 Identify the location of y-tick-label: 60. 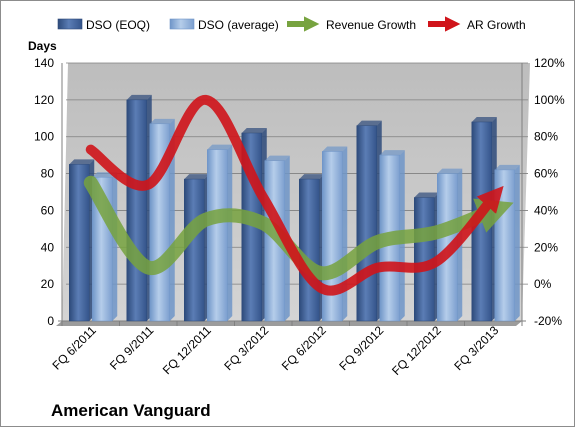
(48, 210).